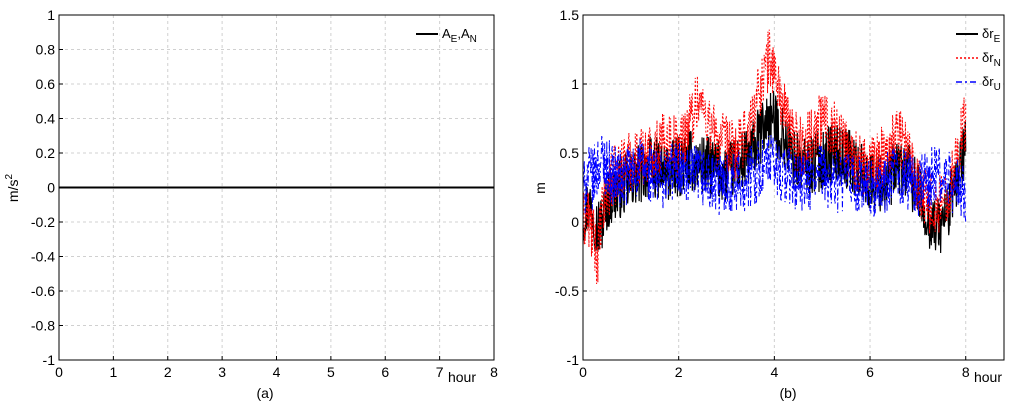  What do you see at coordinates (540, 188) in the screenshot?
I see `y-axis-label: m` at bounding box center [540, 188].